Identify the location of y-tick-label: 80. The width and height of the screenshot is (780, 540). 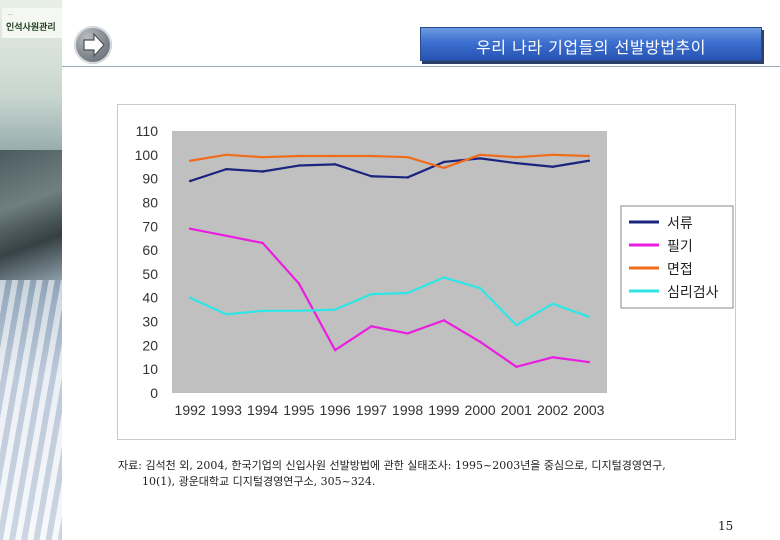
(150, 202).